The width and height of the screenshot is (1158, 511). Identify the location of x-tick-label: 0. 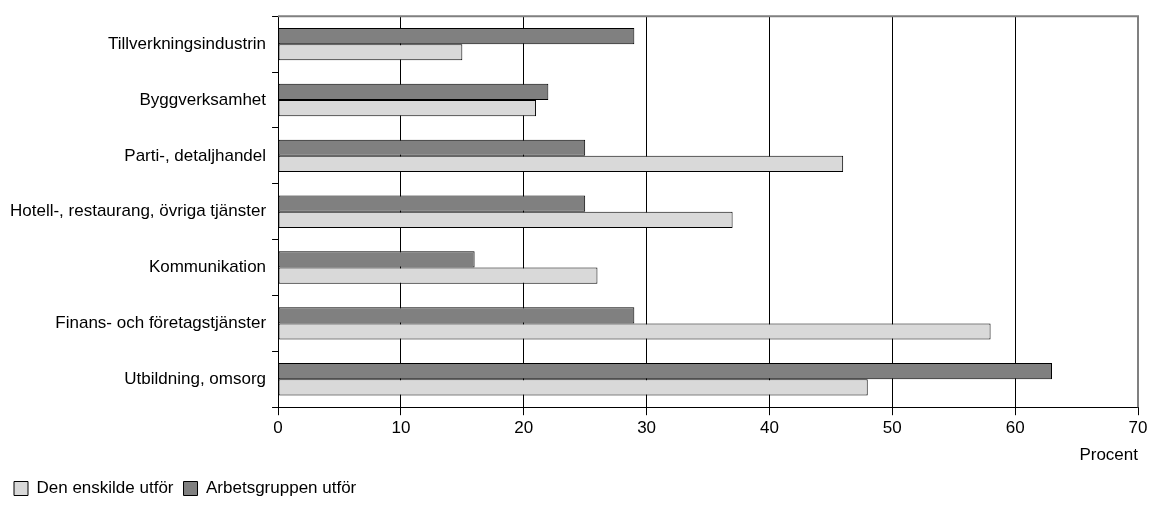
(278, 428).